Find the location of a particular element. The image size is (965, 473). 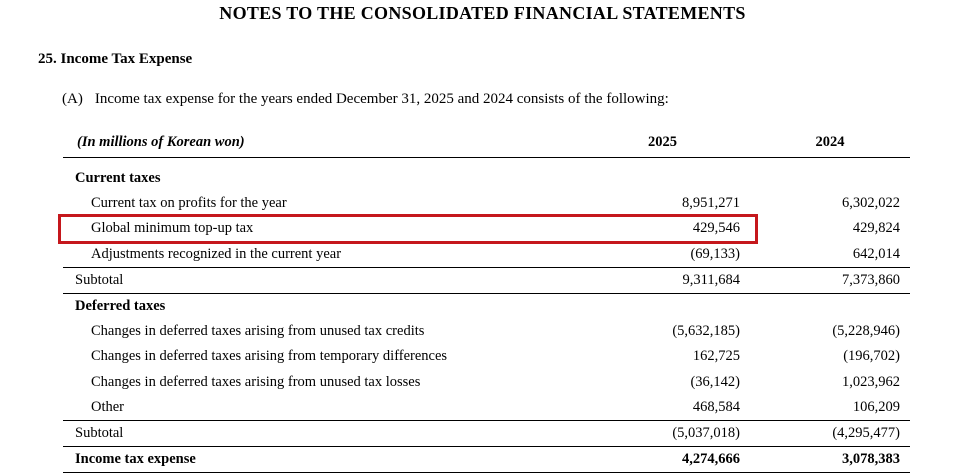

row-label: Global minimum top-up tax is located at coordinates (172, 228).